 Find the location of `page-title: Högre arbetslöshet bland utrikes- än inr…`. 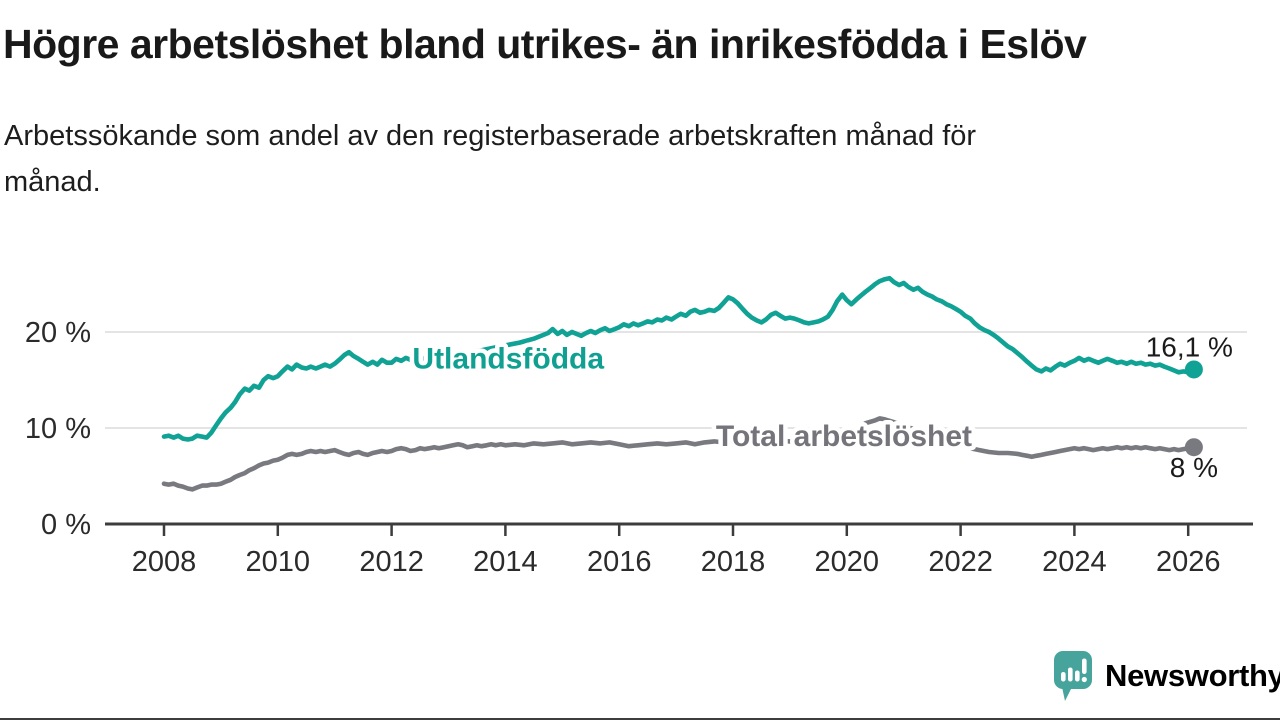

page-title: Högre arbetslöshet bland utrikes- än inr… is located at coordinates (545, 44).